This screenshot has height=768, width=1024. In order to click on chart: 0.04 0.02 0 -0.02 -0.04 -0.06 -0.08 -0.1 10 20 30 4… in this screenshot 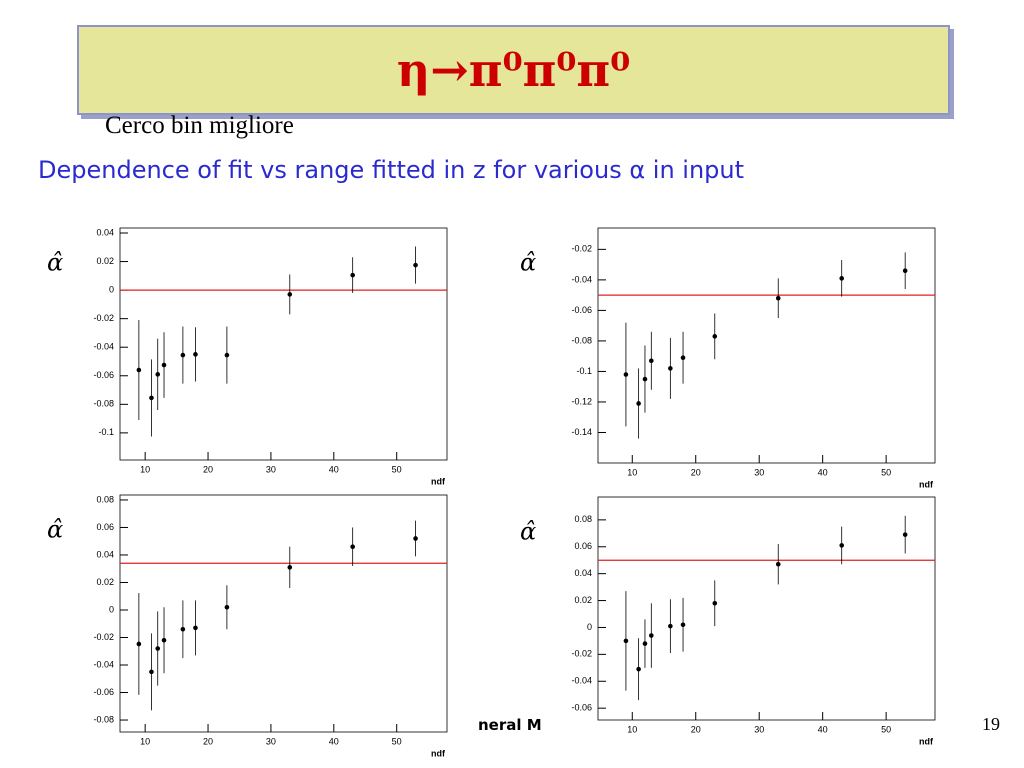, I will do `click(247, 356)`.